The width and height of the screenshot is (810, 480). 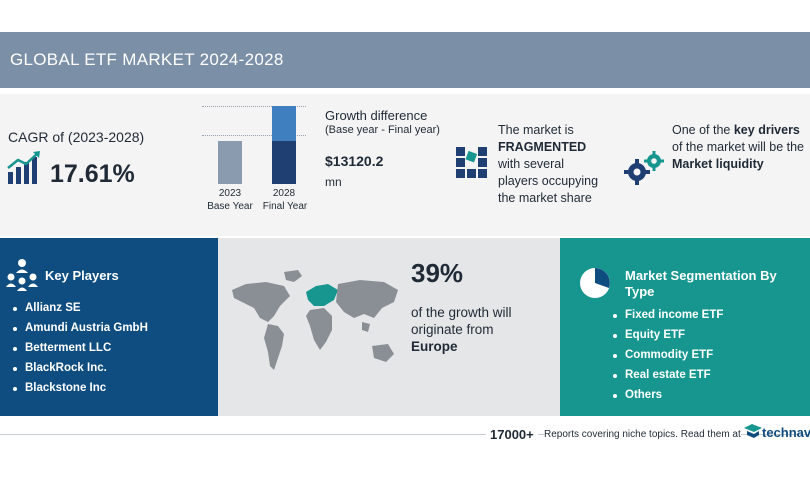 I want to click on pie-chart-icon, so click(x=595, y=283).